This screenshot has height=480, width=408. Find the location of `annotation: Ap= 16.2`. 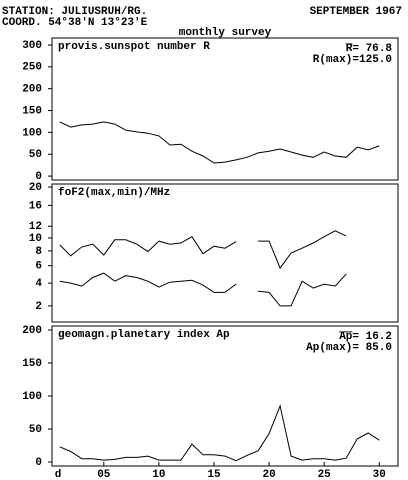

annotation: Ap= 16.2 is located at coordinates (365, 337).